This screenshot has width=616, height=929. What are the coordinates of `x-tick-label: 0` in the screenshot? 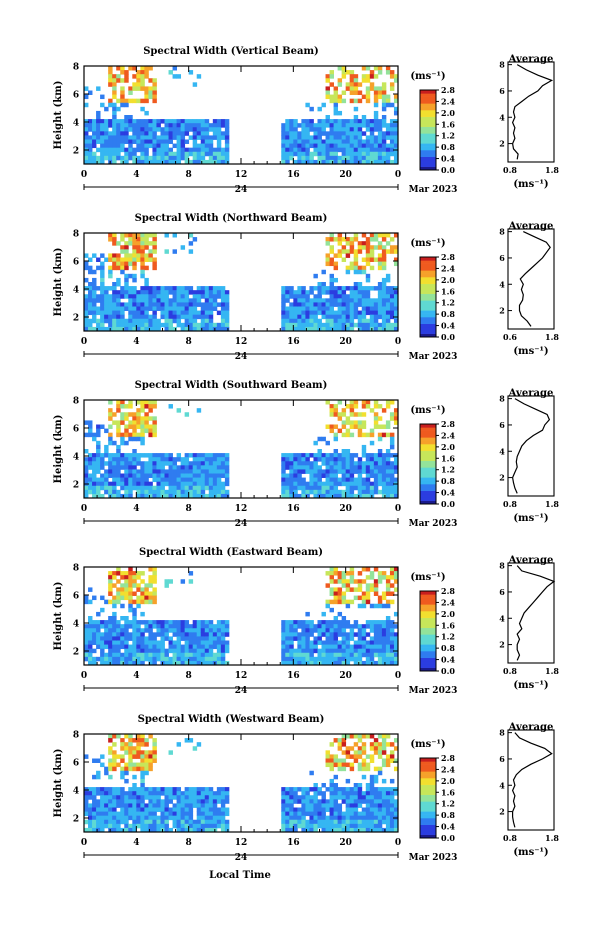 It's located at (84, 843).